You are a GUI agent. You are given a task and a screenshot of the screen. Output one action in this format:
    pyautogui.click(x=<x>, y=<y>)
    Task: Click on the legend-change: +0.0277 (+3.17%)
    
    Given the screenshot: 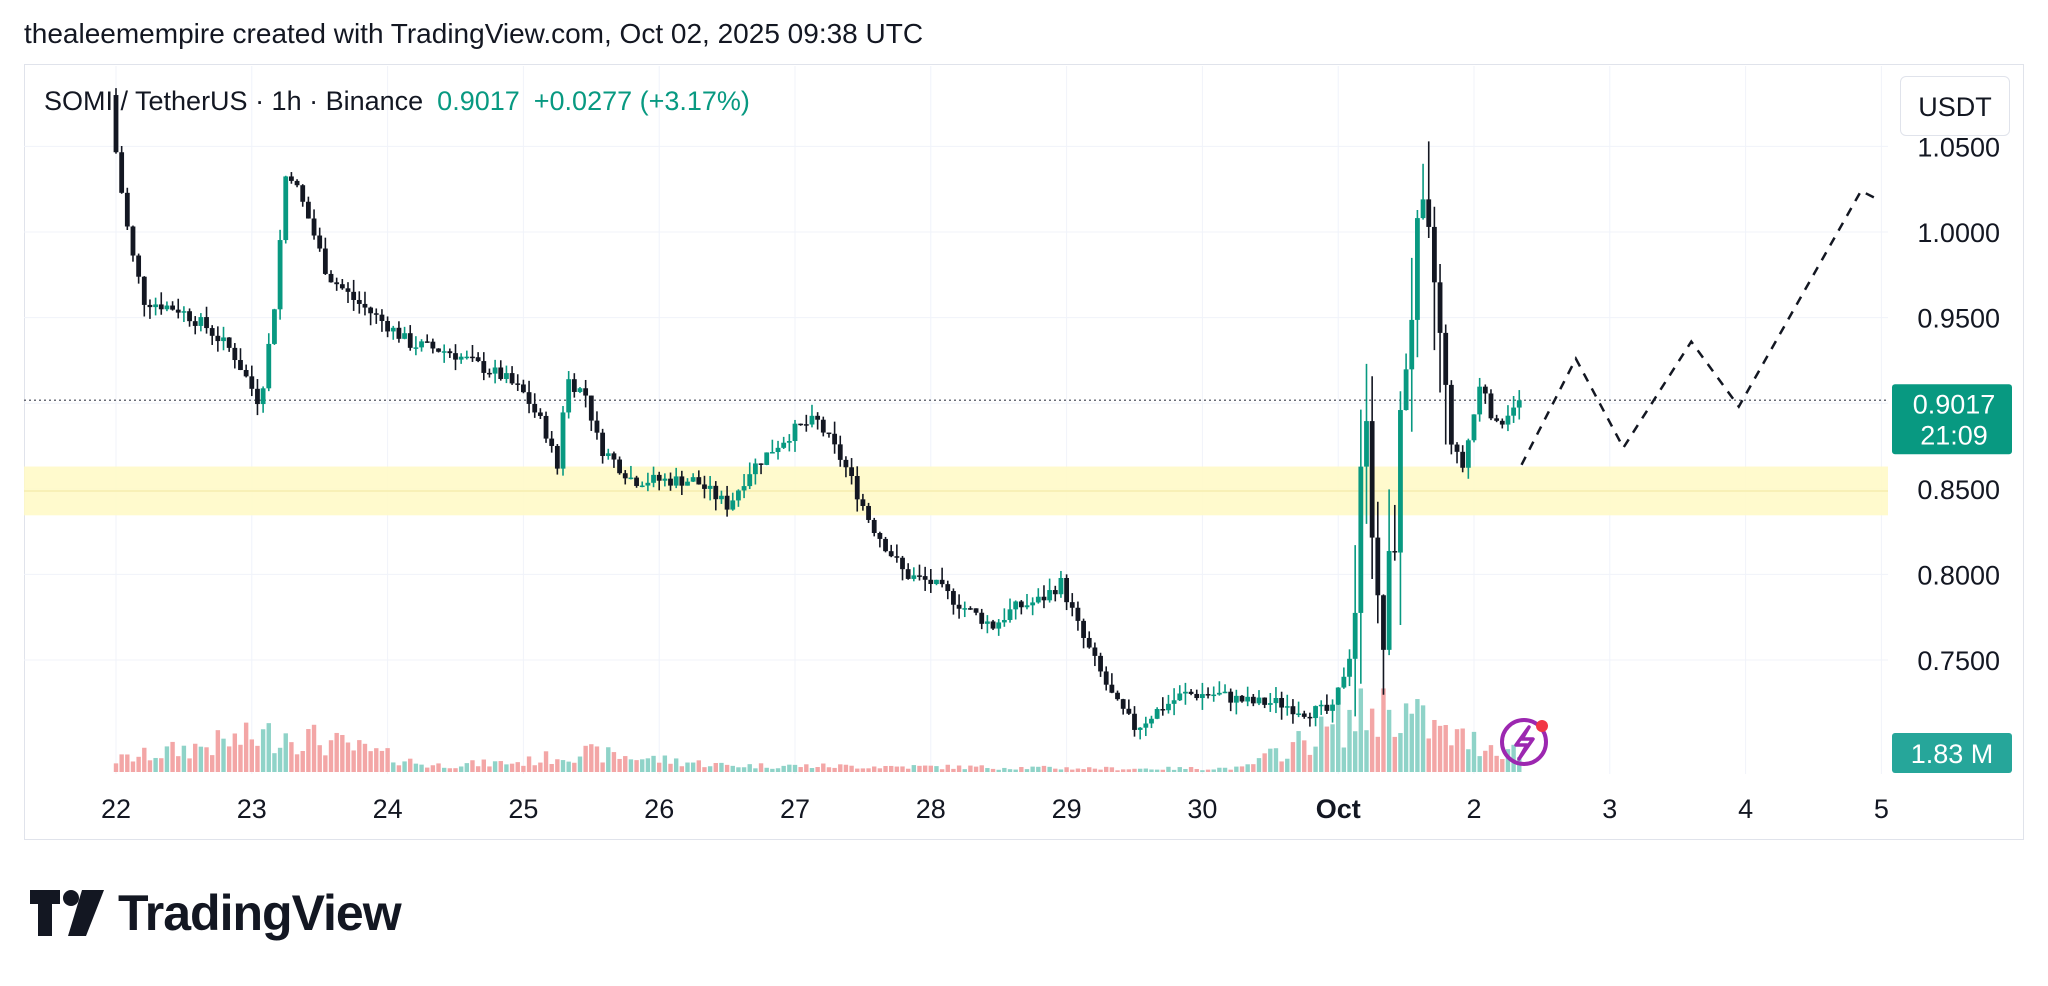 What is the action you would take?
    pyautogui.click(x=642, y=101)
    